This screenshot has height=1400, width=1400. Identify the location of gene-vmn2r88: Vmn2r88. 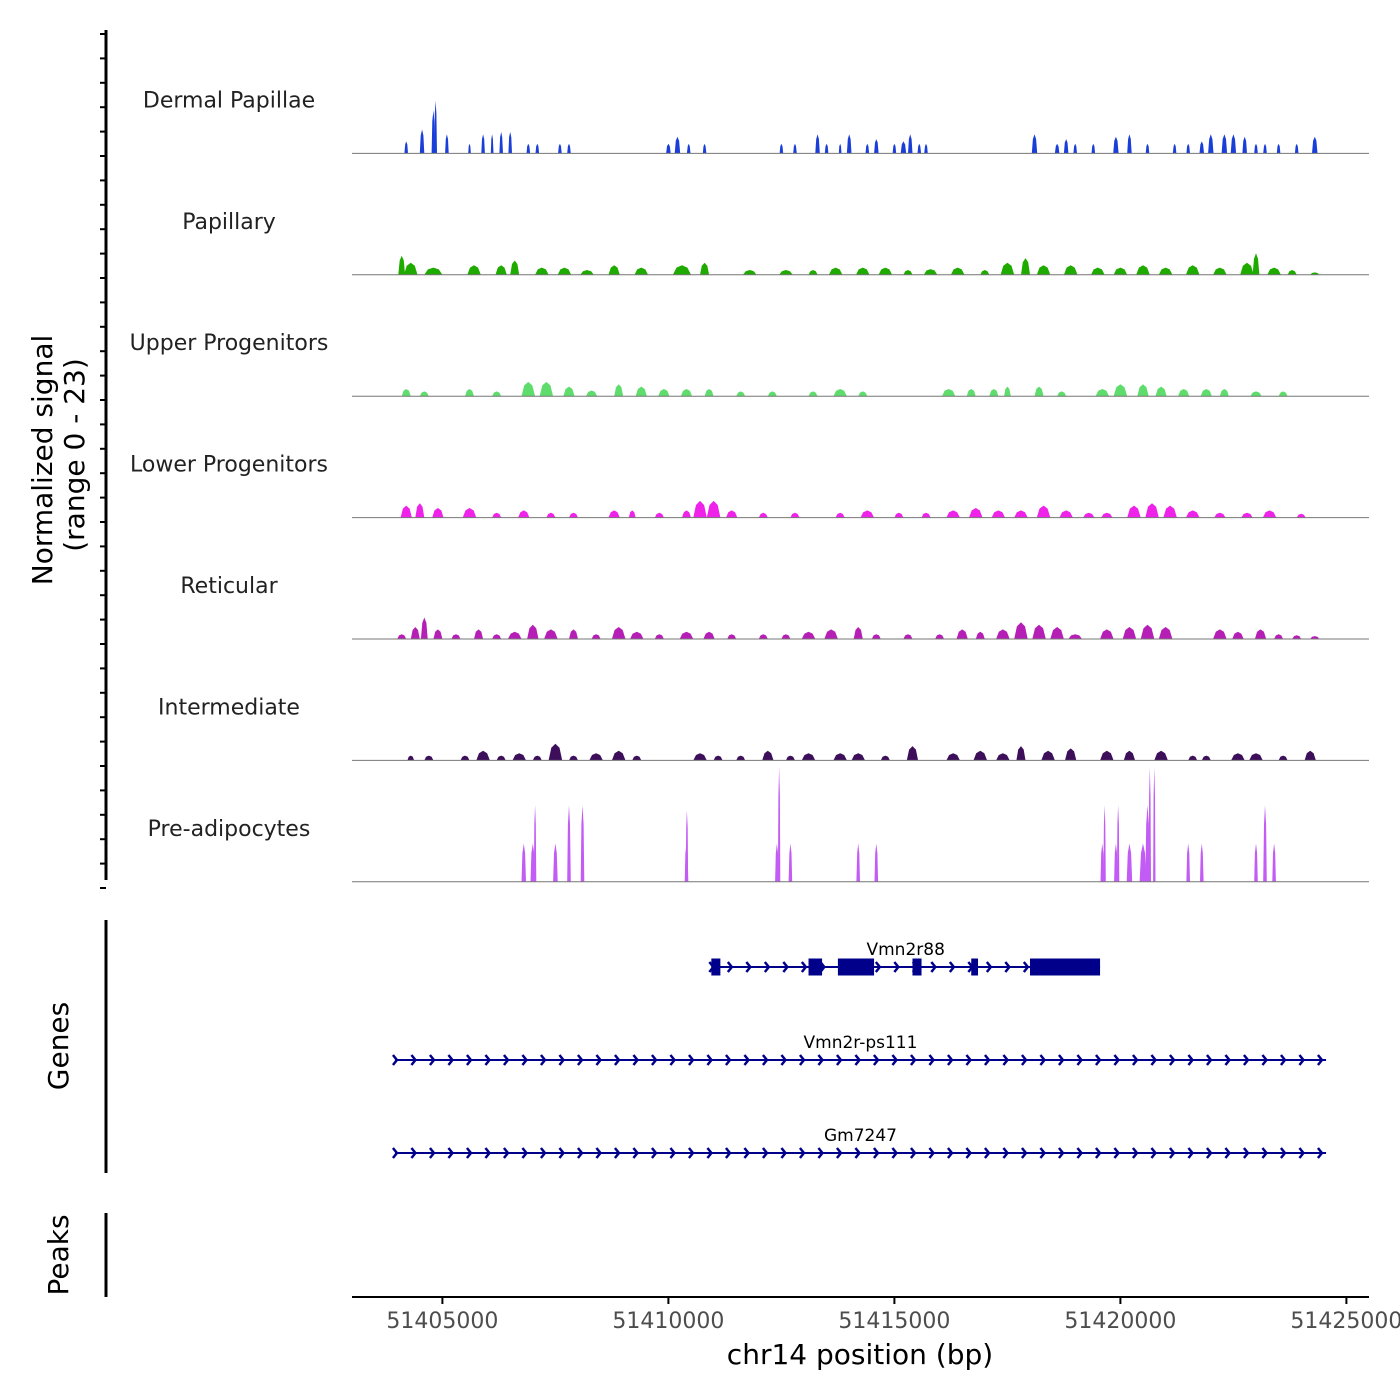
(904, 958).